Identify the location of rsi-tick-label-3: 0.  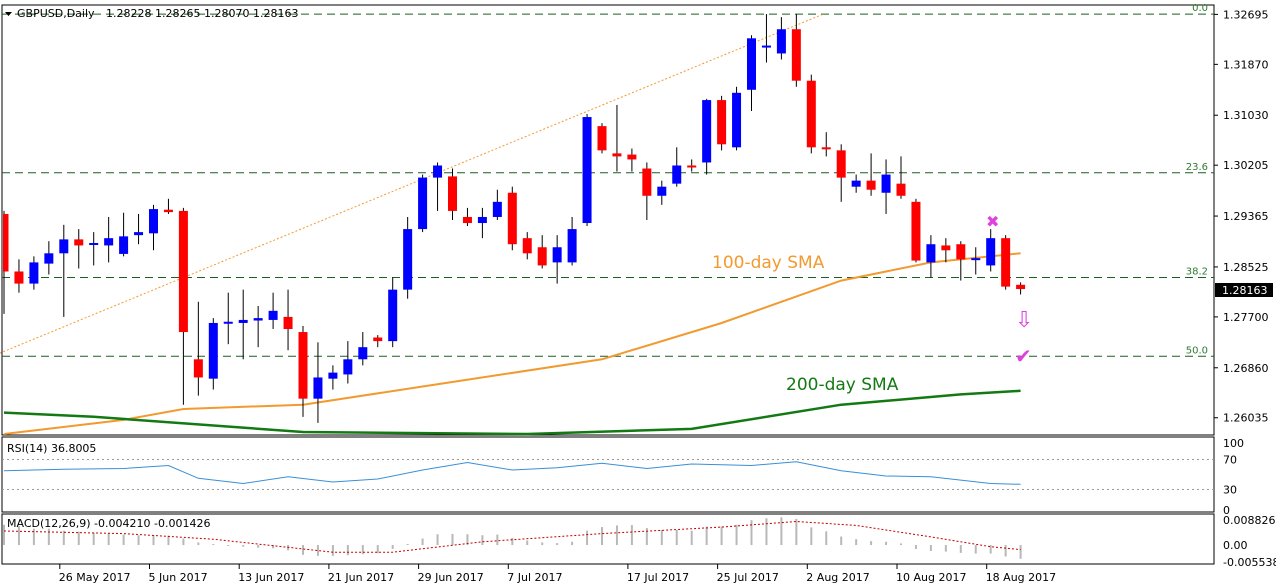
(1226, 510).